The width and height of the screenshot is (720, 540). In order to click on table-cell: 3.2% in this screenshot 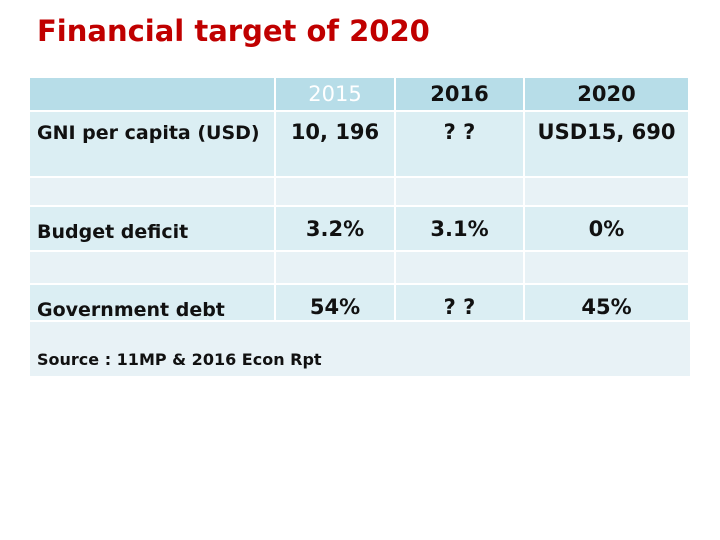, I will do `click(336, 229)`.